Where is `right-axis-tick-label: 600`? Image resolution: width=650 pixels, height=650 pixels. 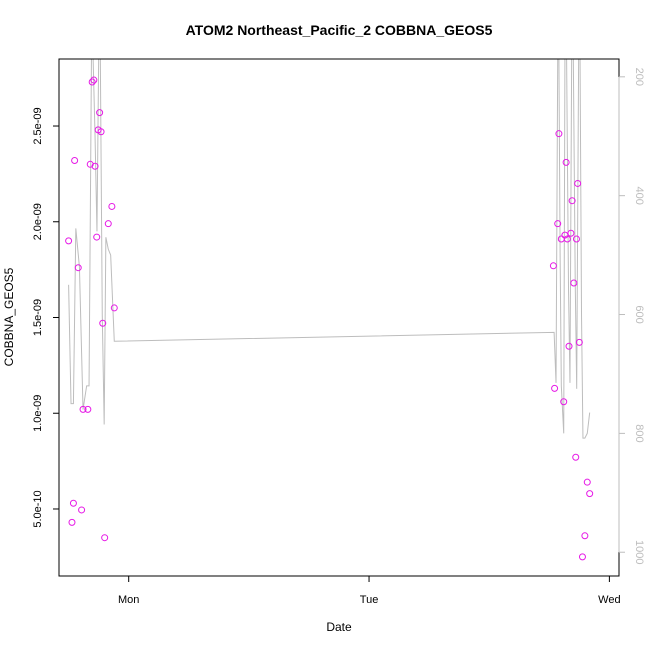
right-axis-tick-label: 600 is located at coordinates (639, 314).